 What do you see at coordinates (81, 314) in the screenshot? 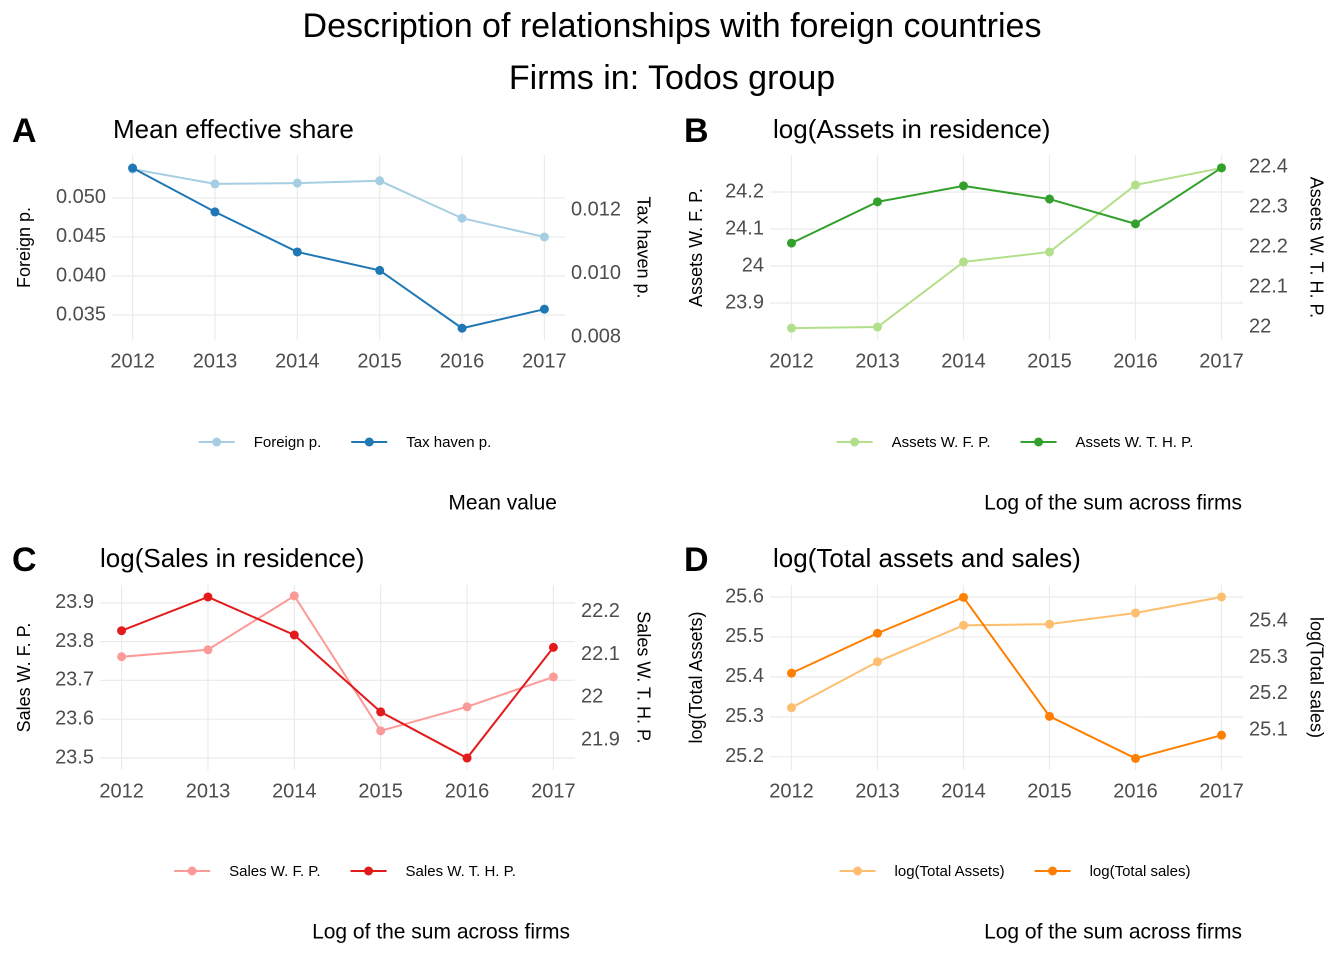
I see `y-tick-label: 0.035` at bounding box center [81, 314].